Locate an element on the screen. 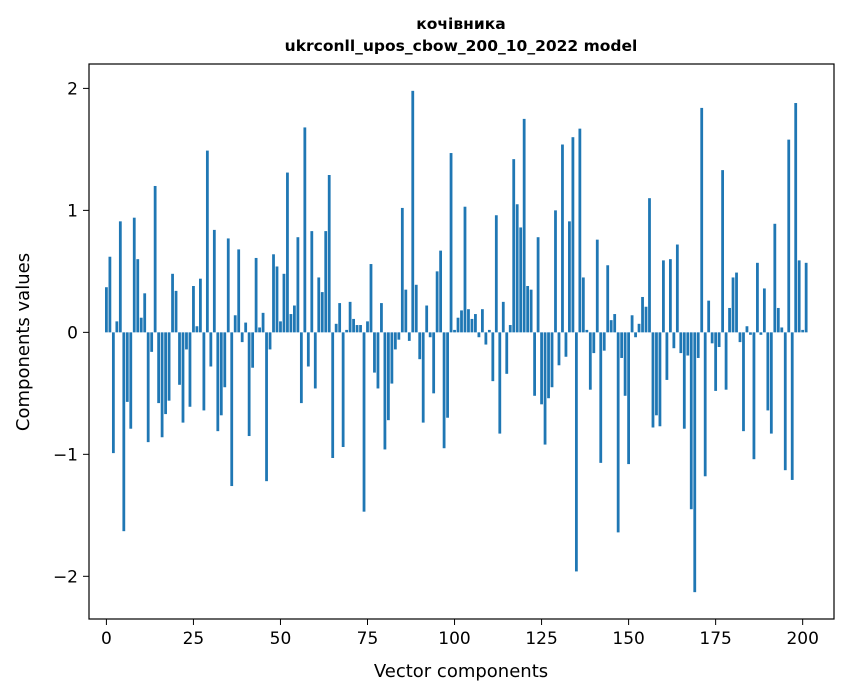 The height and width of the screenshot is (696, 847). y-tick-label: 1 is located at coordinates (72, 211).